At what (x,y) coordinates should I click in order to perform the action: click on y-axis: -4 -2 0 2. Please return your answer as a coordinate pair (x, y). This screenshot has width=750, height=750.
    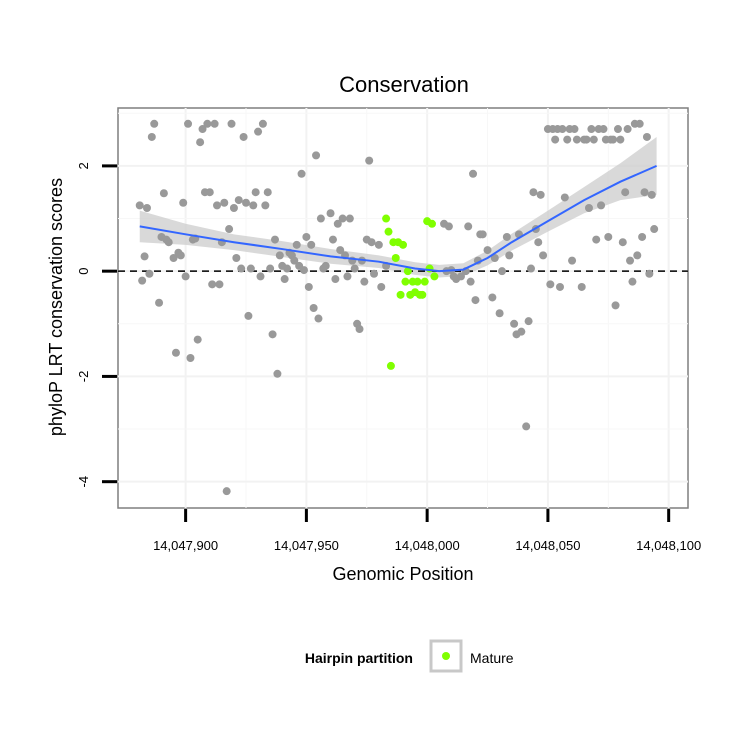
    Looking at the image, I should click on (96, 324).